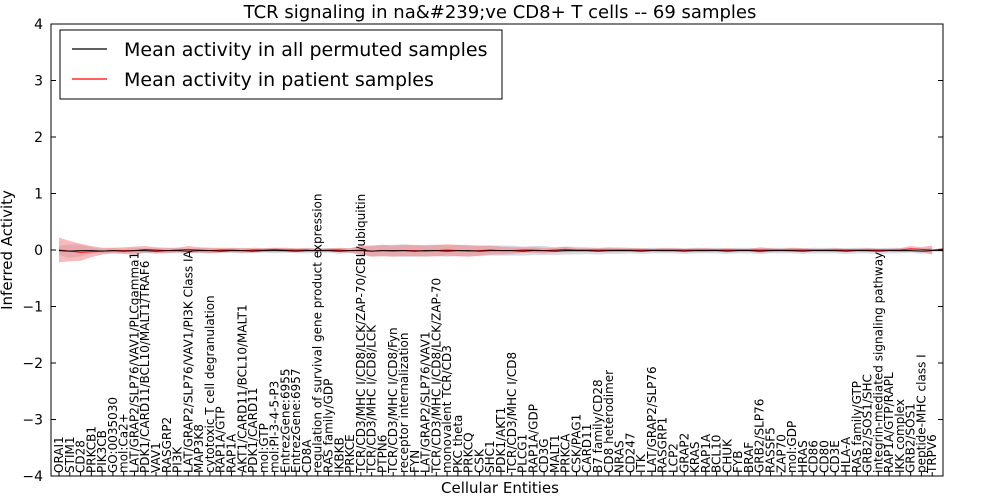 The height and width of the screenshot is (500, 1000). I want to click on x-category-label: RAS family/GDP, so click(329, 426).